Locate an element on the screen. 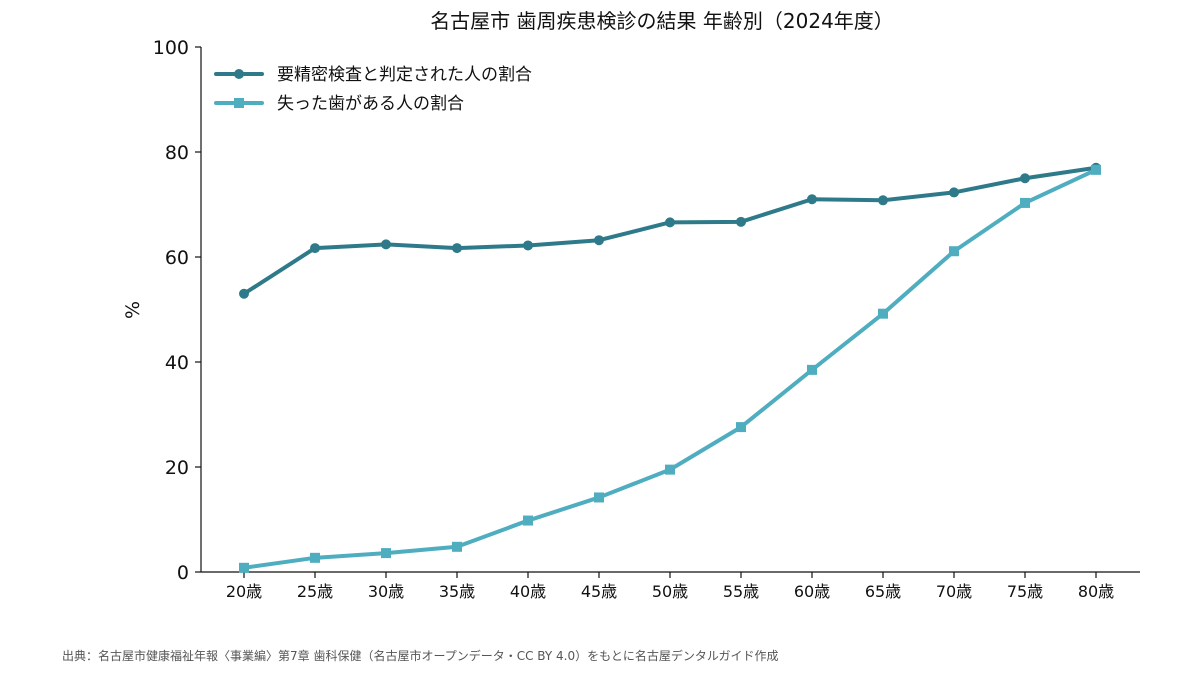 The height and width of the screenshot is (675, 1200). y-tick-label: 80 is located at coordinates (177, 153).